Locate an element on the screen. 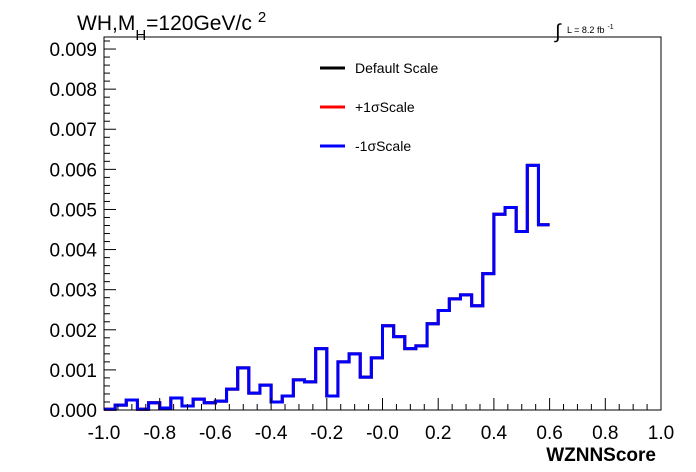  x-tick-label: 0.4 is located at coordinates (494, 433).